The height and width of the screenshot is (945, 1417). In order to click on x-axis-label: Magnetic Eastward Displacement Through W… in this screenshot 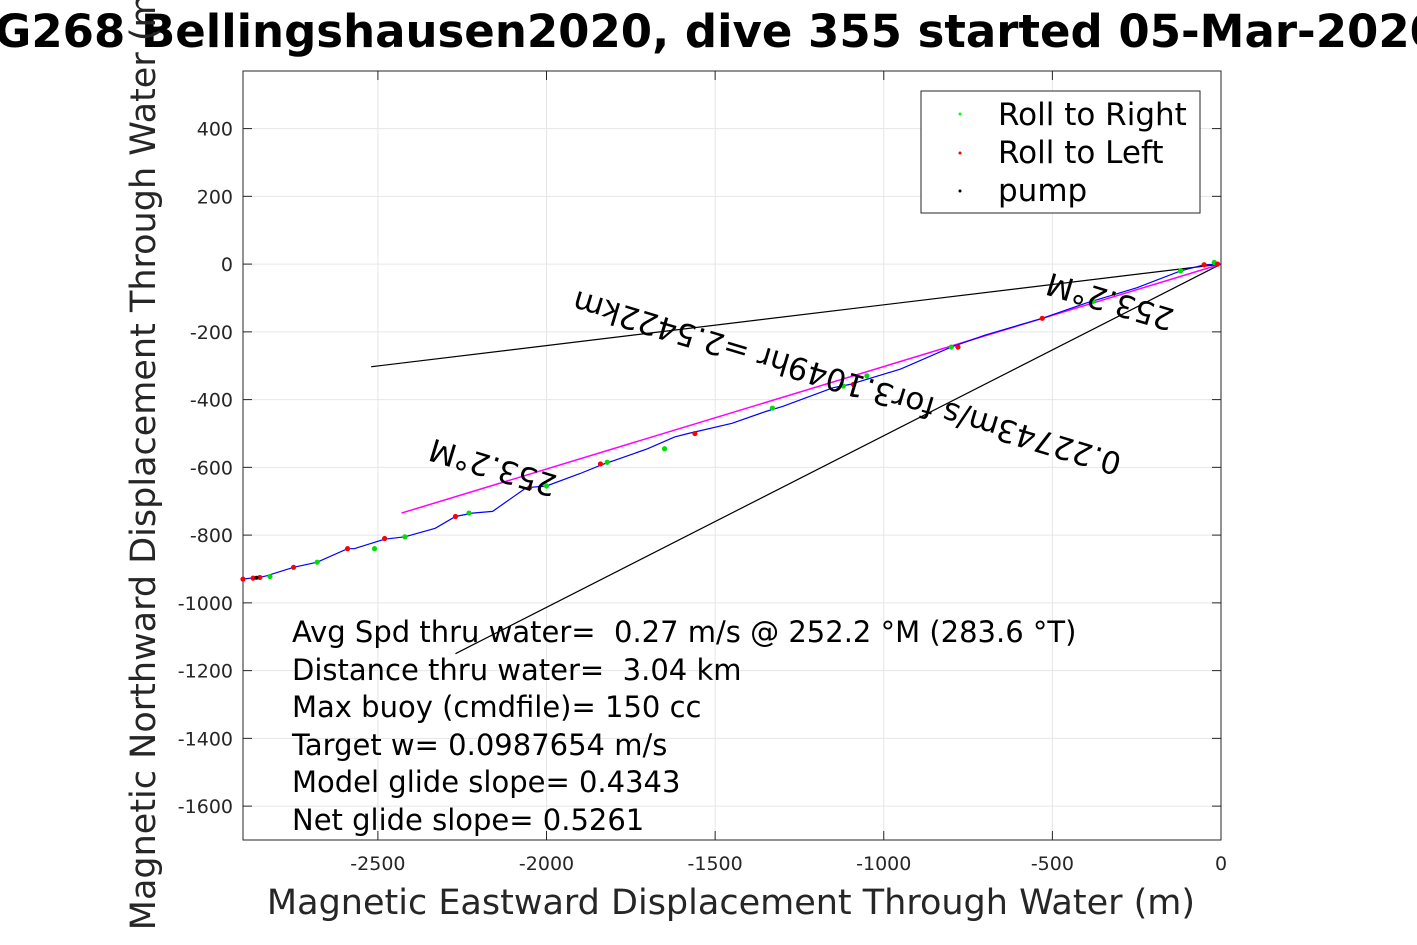, I will do `click(731, 903)`.